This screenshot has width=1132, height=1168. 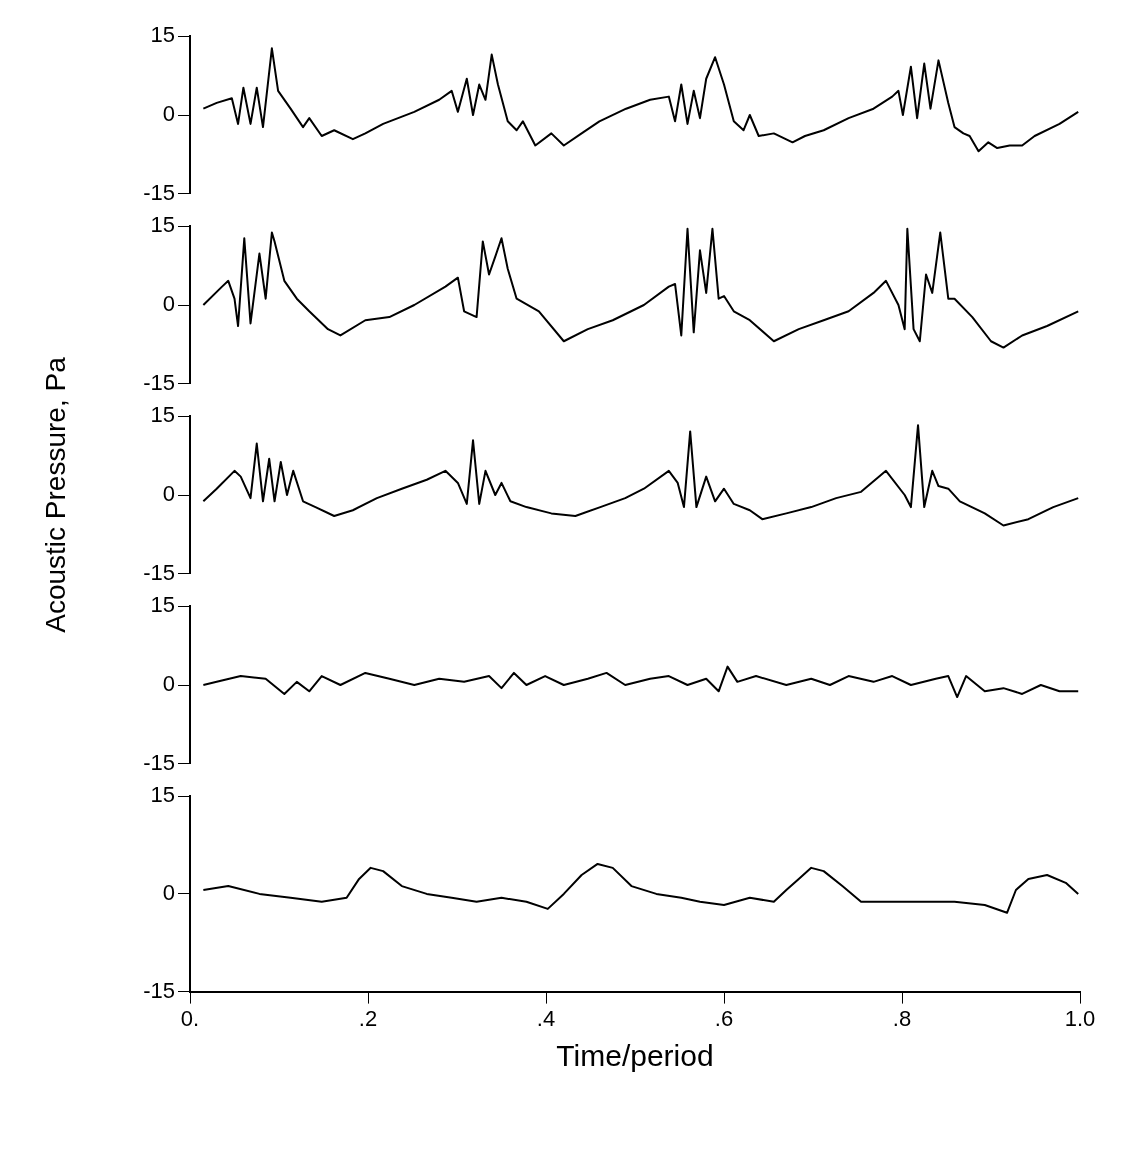 I want to click on y-axis-title: Acoustic Pressure, Pa, so click(x=56, y=495).